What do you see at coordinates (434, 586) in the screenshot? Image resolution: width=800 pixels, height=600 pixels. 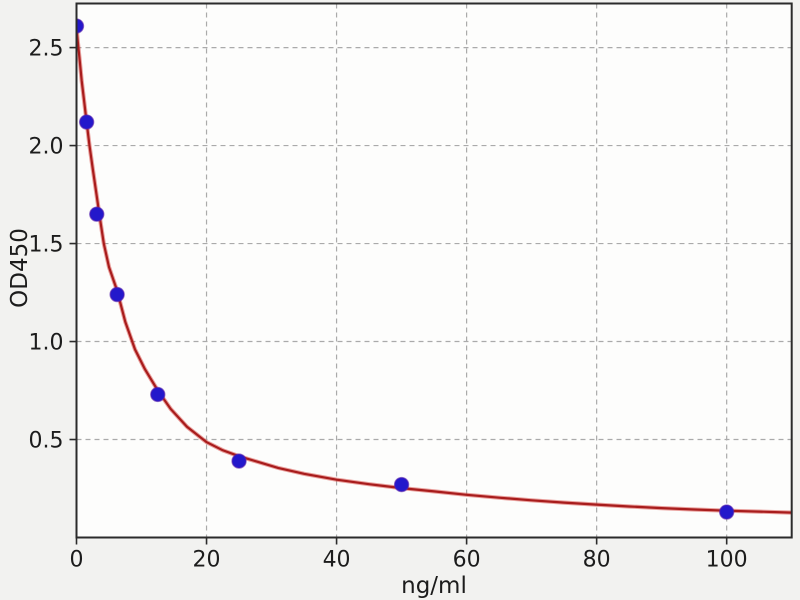 I see `x-axis-title: ng/ml` at bounding box center [434, 586].